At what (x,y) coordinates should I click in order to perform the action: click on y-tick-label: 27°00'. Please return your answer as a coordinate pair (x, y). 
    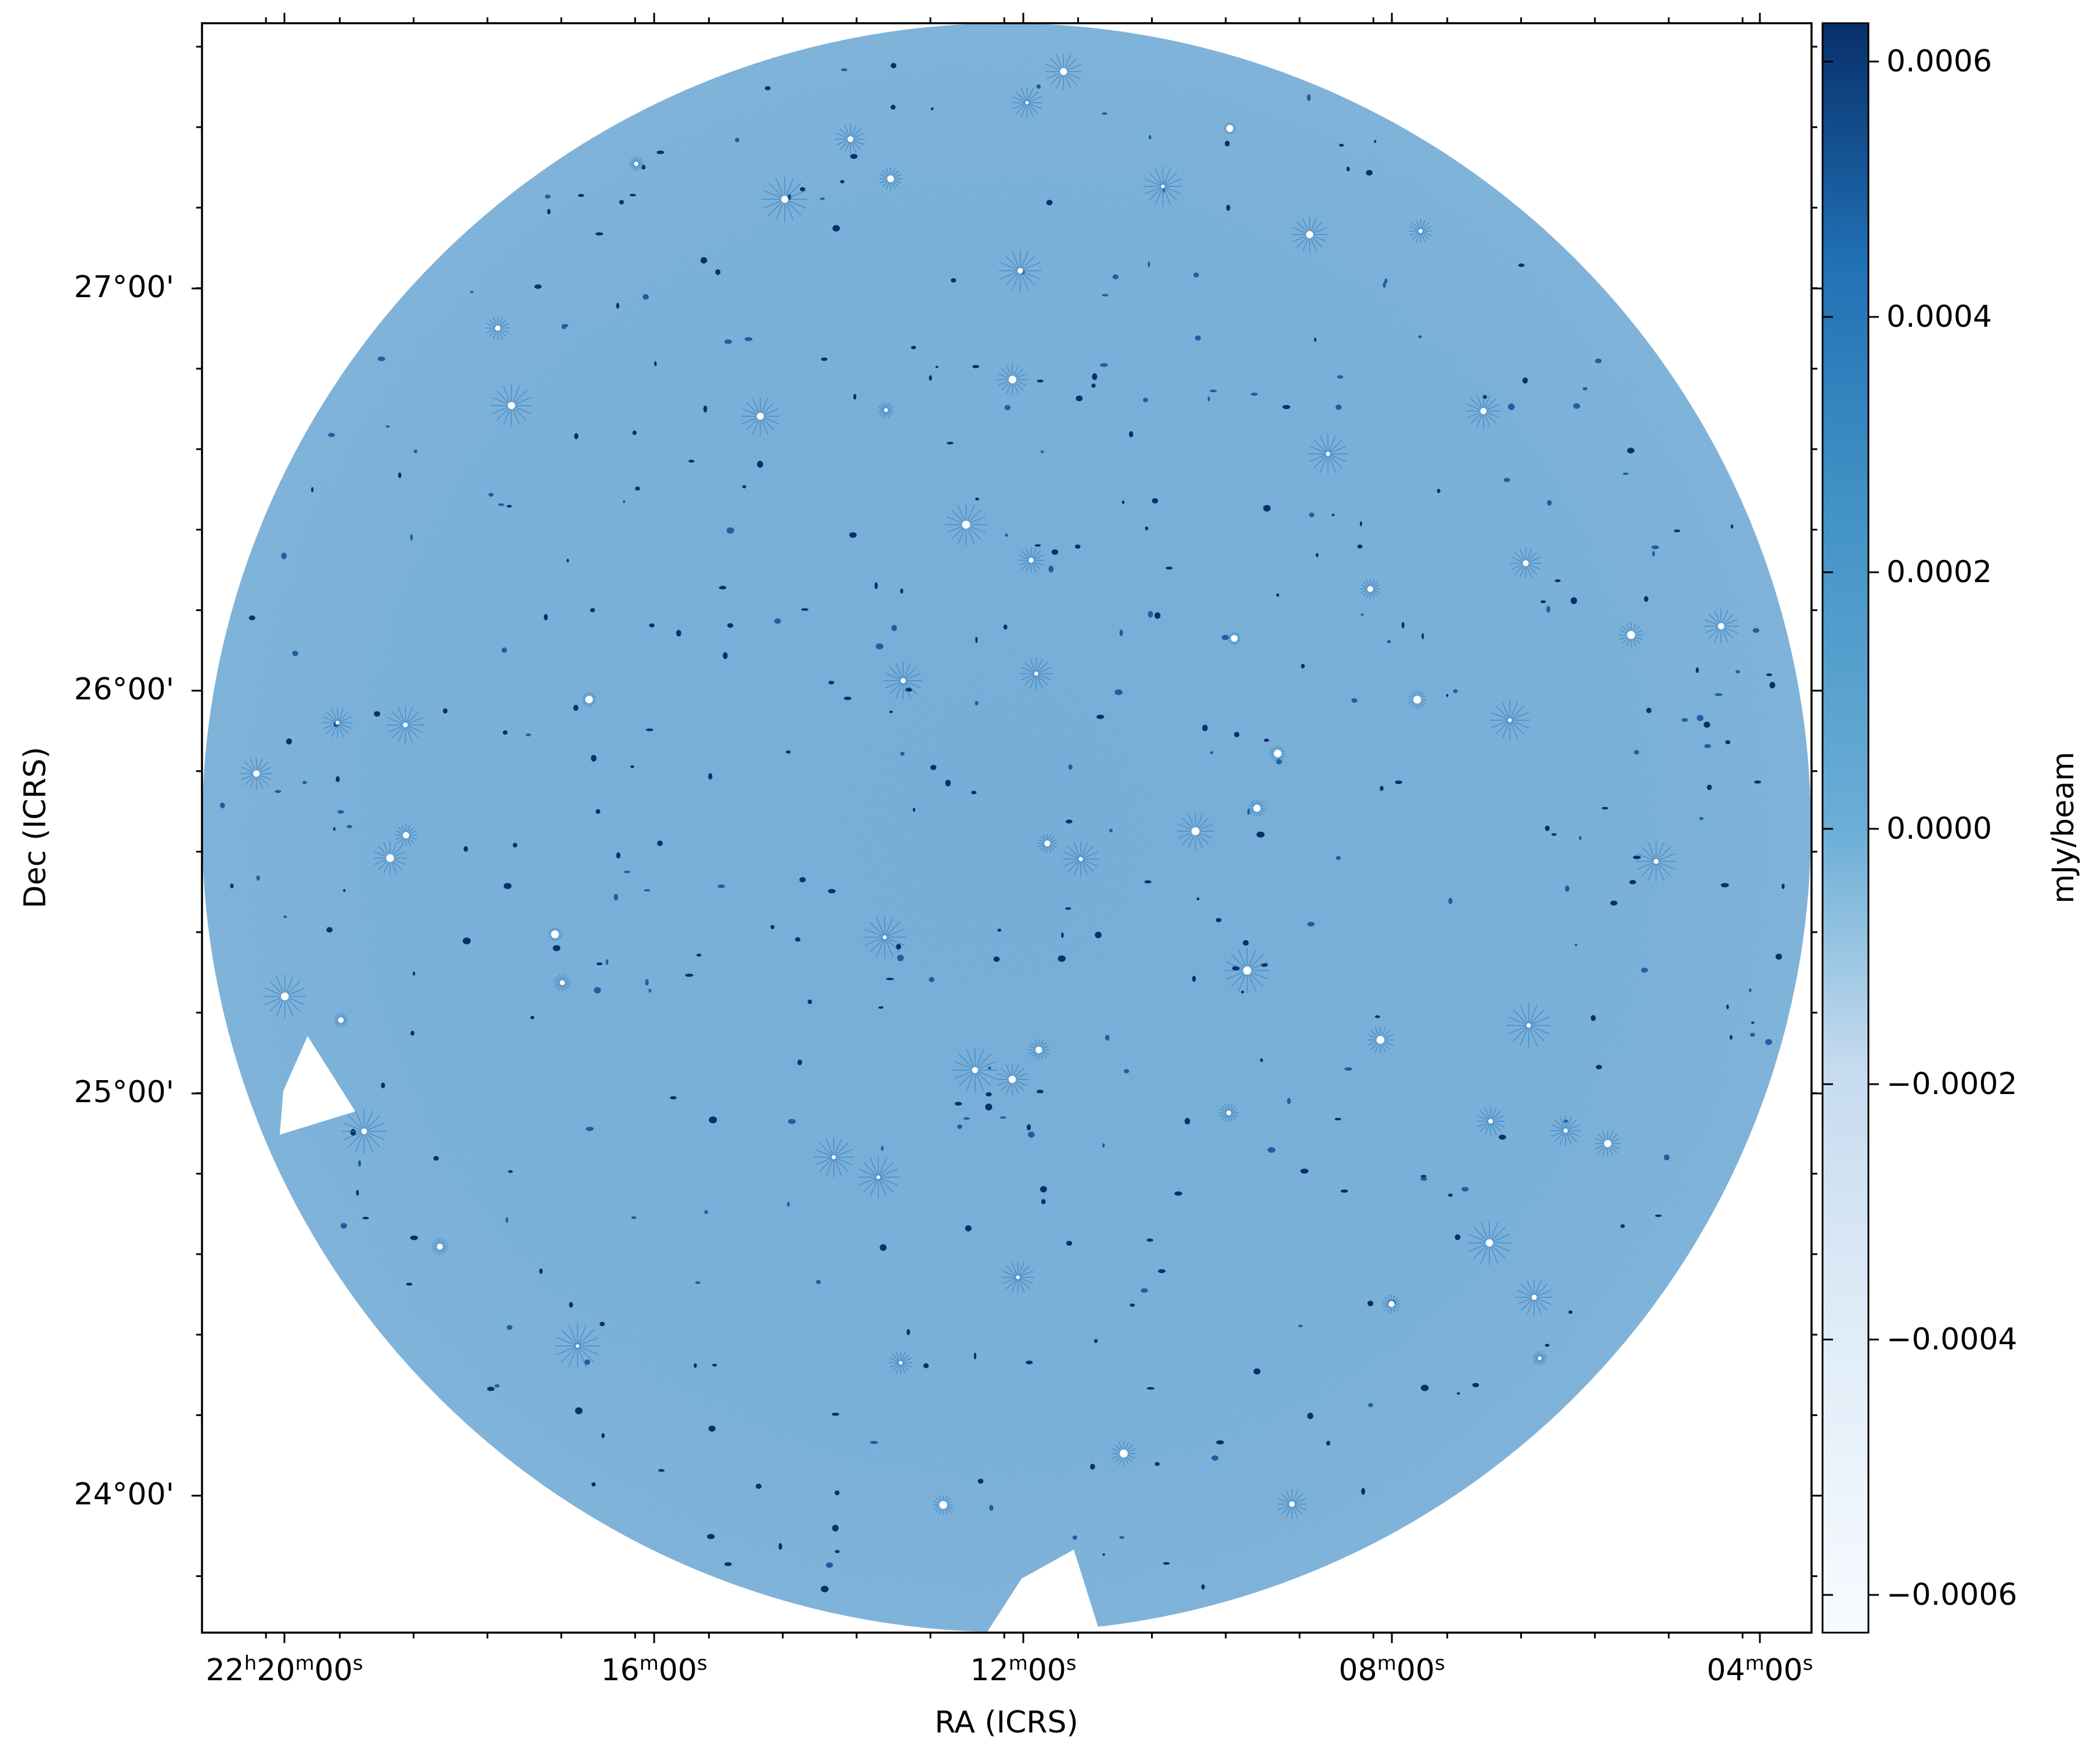
    Looking at the image, I should click on (124, 287).